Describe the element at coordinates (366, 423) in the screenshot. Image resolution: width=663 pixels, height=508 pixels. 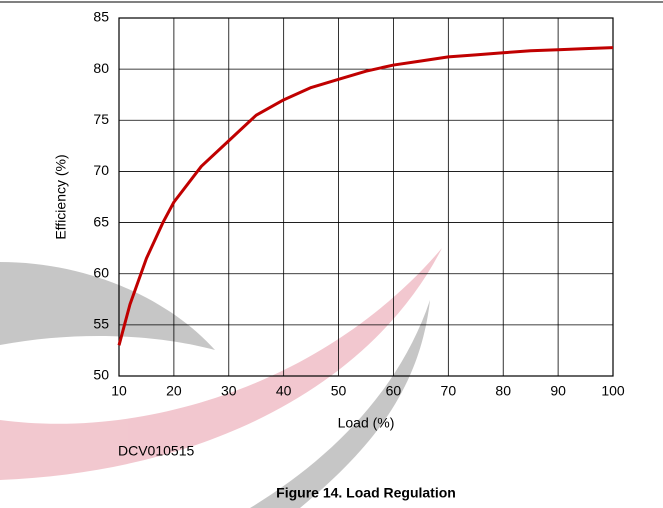
I see `x-axis-label: Load (%)` at that location.